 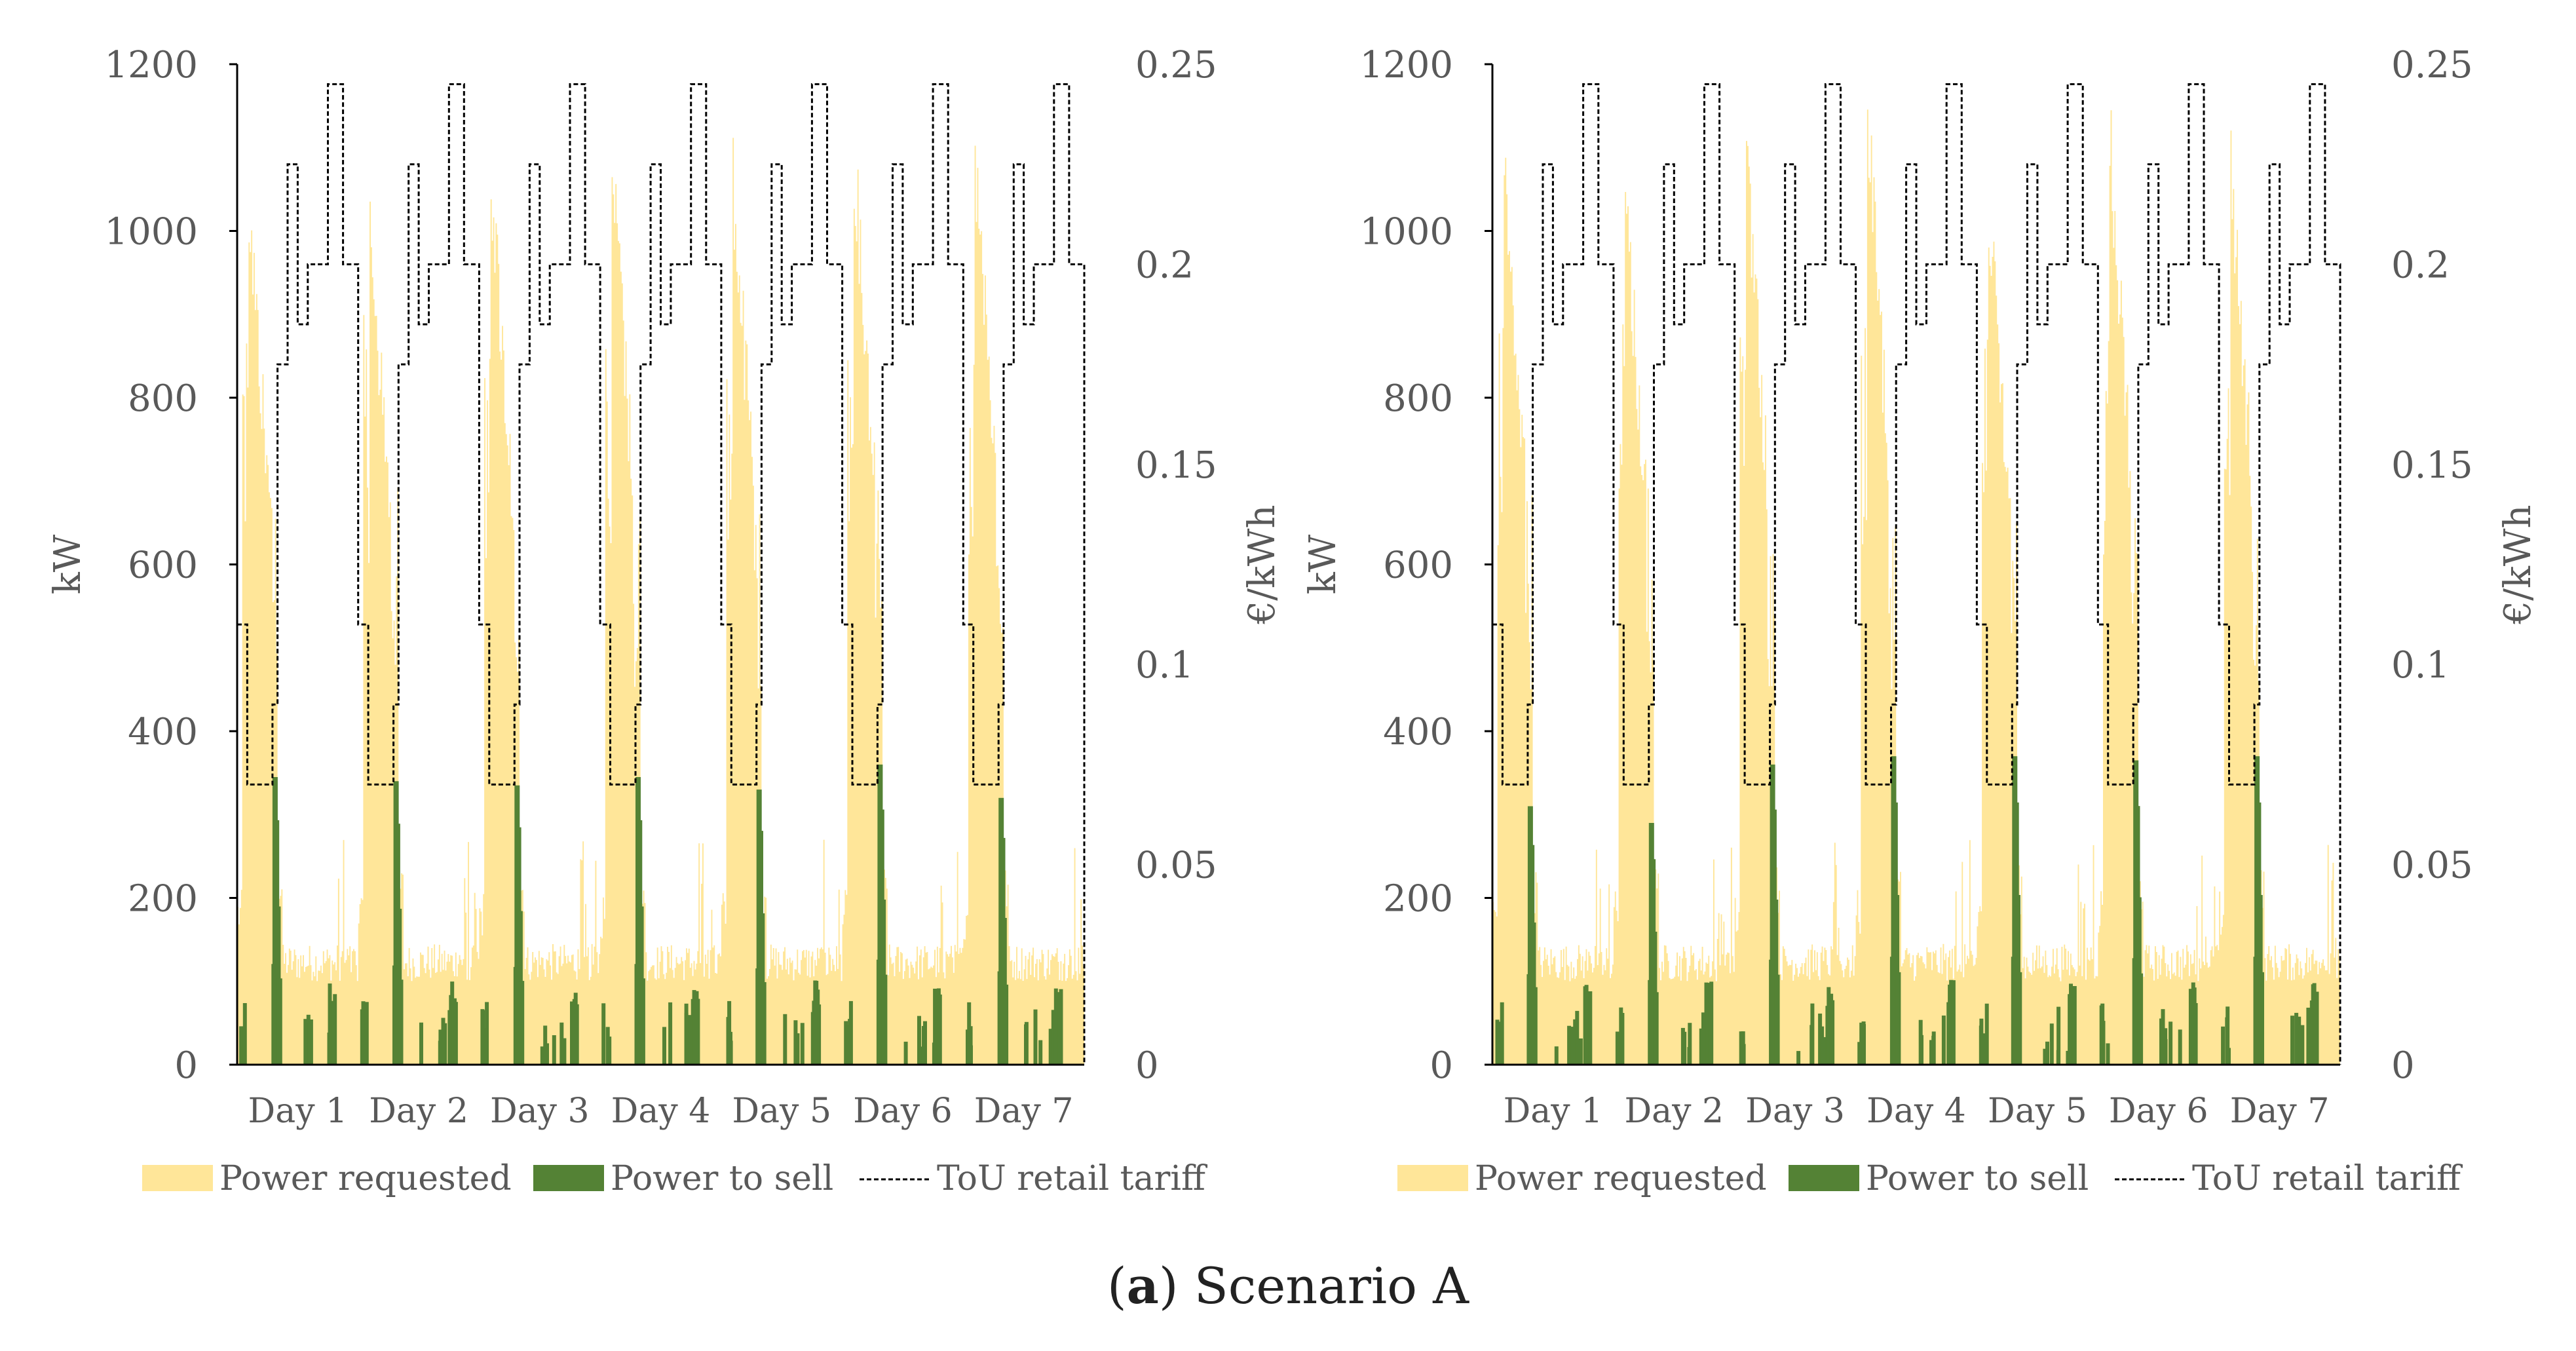 I want to click on x-tick-label: Day 2, so click(x=419, y=1111).